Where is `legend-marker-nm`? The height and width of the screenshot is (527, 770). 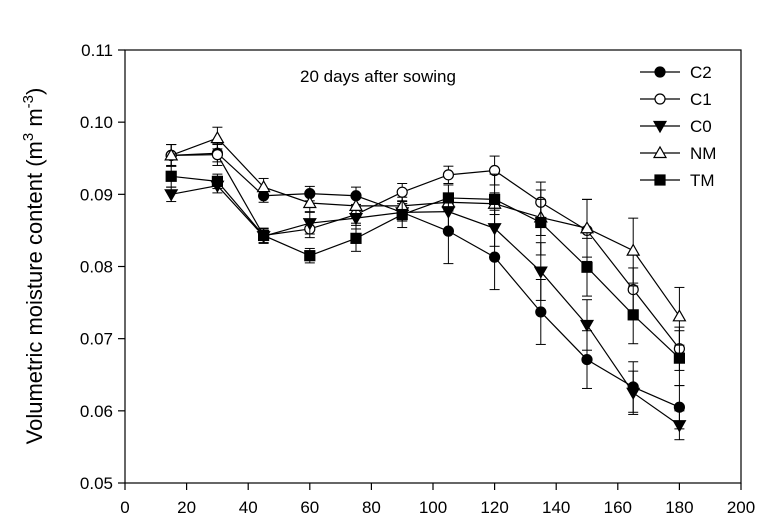 legend-marker-nm is located at coordinates (660, 152).